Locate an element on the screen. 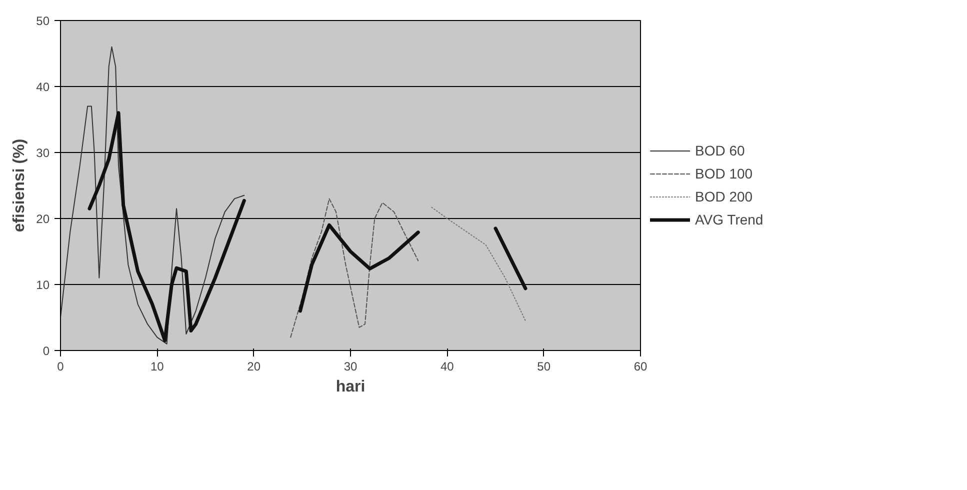 The width and height of the screenshot is (967, 490). x-axis-title: hari is located at coordinates (351, 387).